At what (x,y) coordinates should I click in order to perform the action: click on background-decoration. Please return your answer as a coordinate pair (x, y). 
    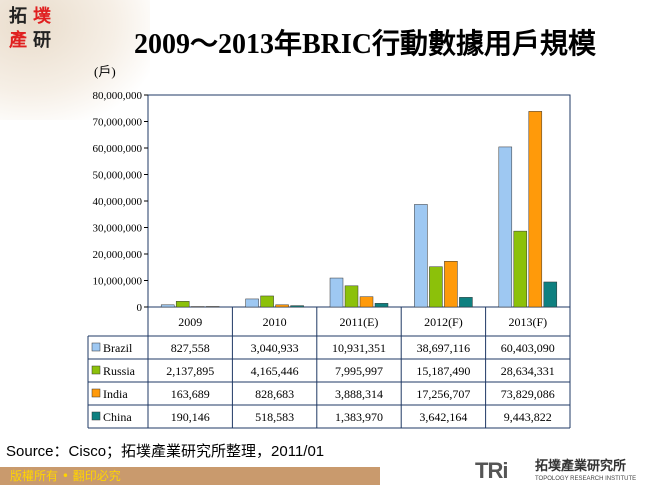
    Looking at the image, I should click on (75, 60).